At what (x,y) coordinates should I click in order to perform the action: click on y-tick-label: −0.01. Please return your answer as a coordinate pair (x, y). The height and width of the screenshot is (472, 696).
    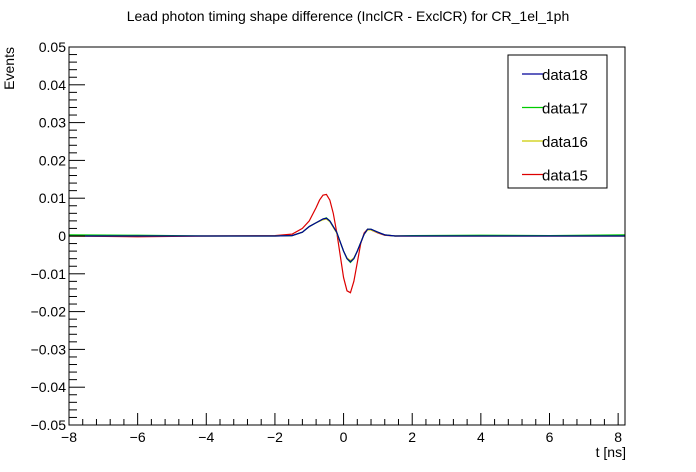
    Looking at the image, I should click on (49, 274).